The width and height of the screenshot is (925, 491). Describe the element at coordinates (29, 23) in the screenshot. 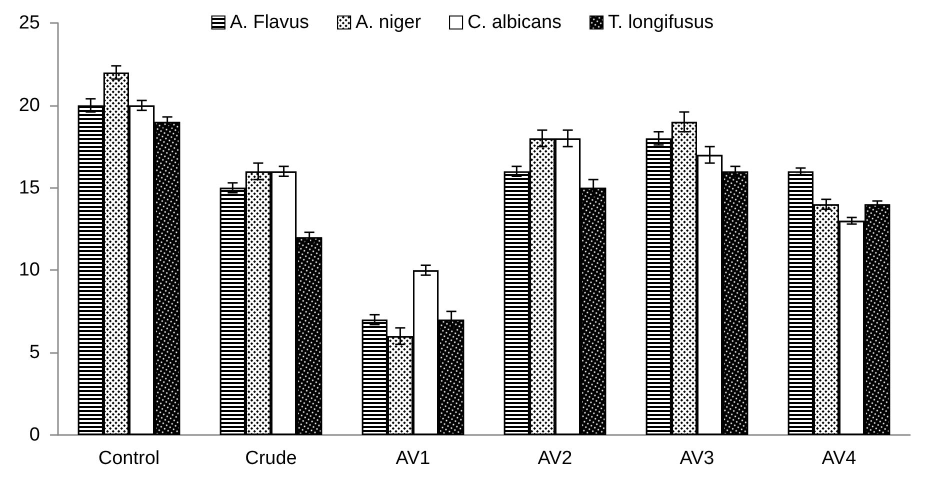

I see `y-tick-label: 25` at that location.